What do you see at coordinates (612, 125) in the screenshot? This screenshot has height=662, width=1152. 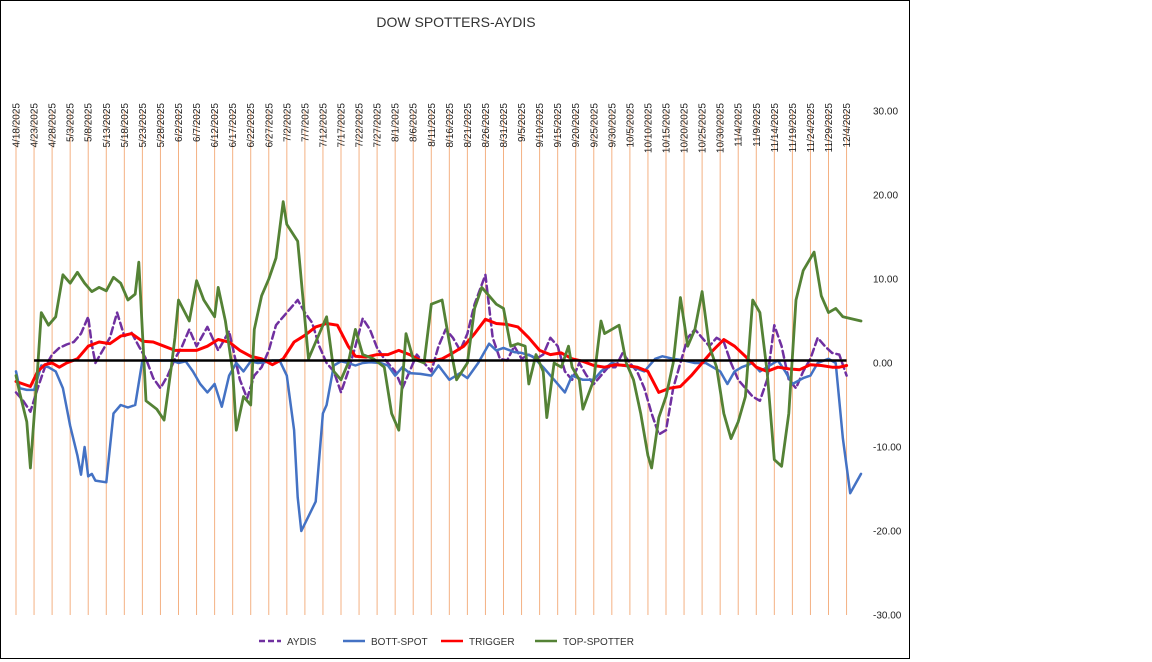 I see `x-tick-label: 9/30/2025` at bounding box center [612, 125].